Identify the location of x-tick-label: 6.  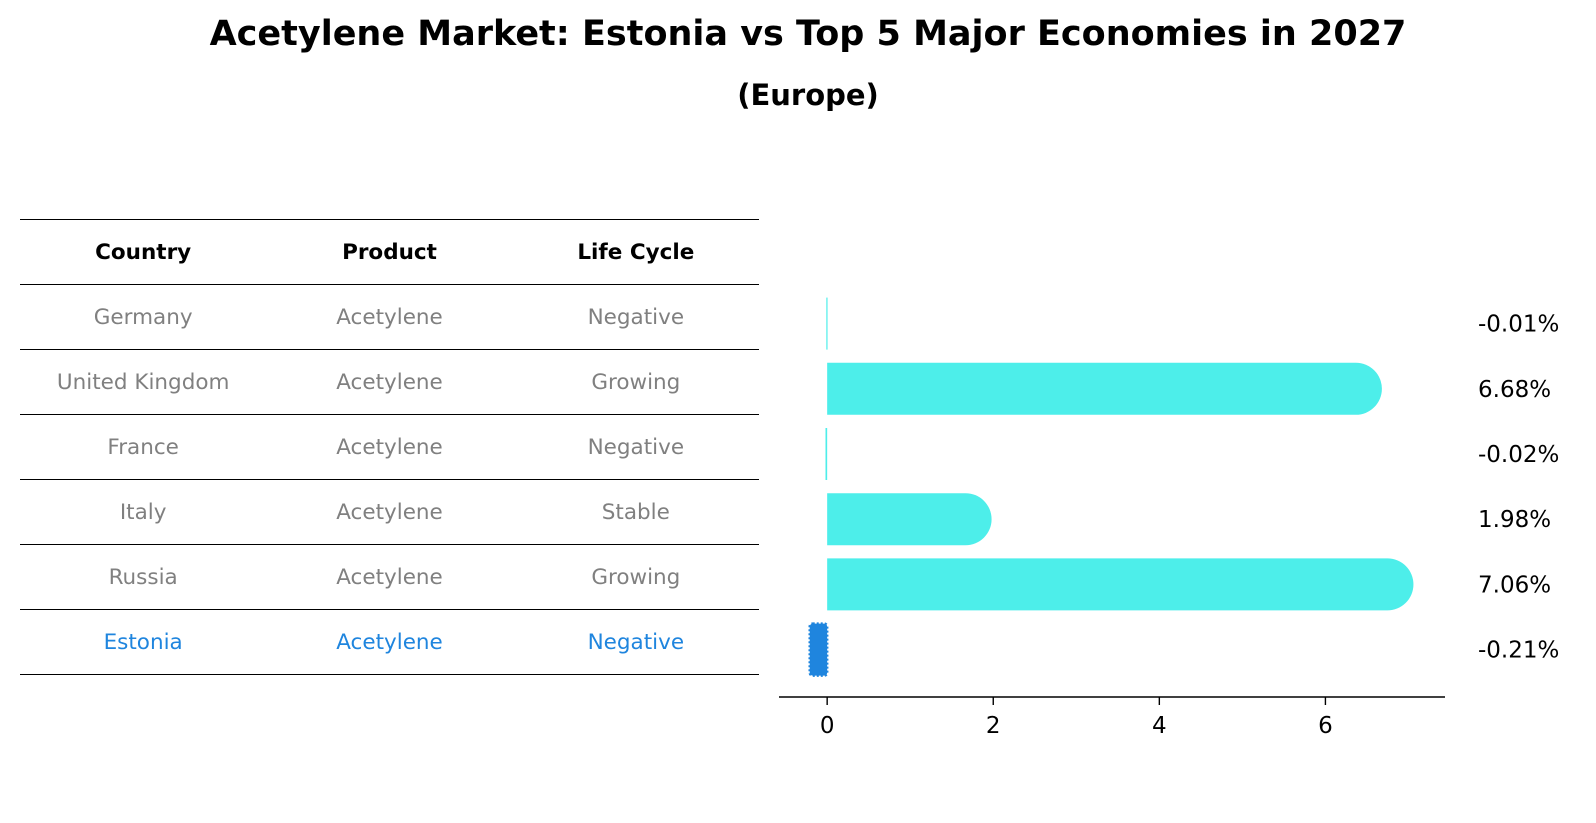
(1325, 726).